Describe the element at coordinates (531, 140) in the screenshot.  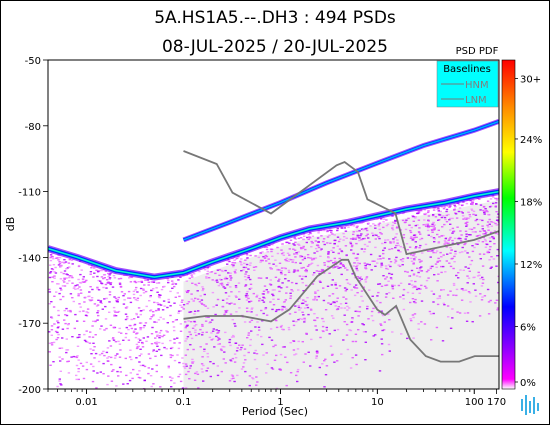
I see `colorbar-tick-label: 24%` at that location.